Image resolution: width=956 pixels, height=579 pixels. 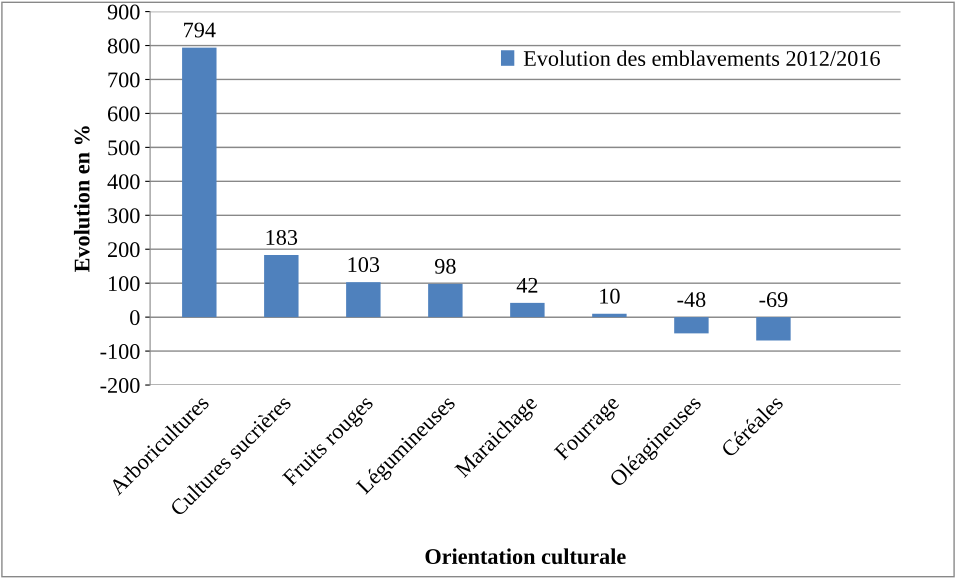 I want to click on y-tick-label: -200, so click(x=120, y=385).